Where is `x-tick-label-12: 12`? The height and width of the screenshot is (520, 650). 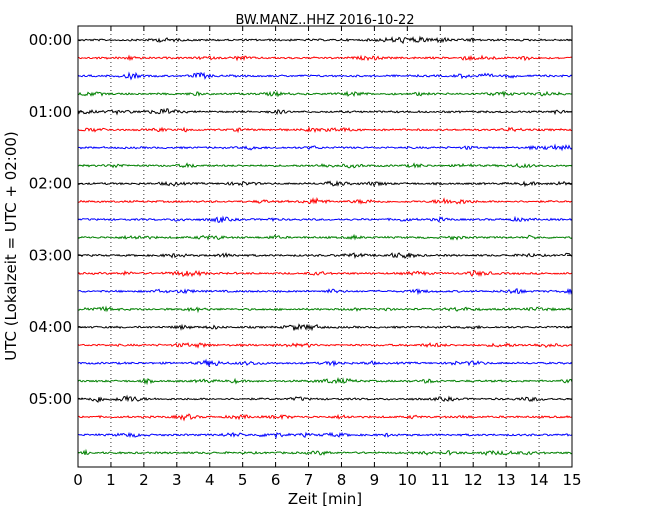
x-tick-label-12: 12 is located at coordinates (473, 480).